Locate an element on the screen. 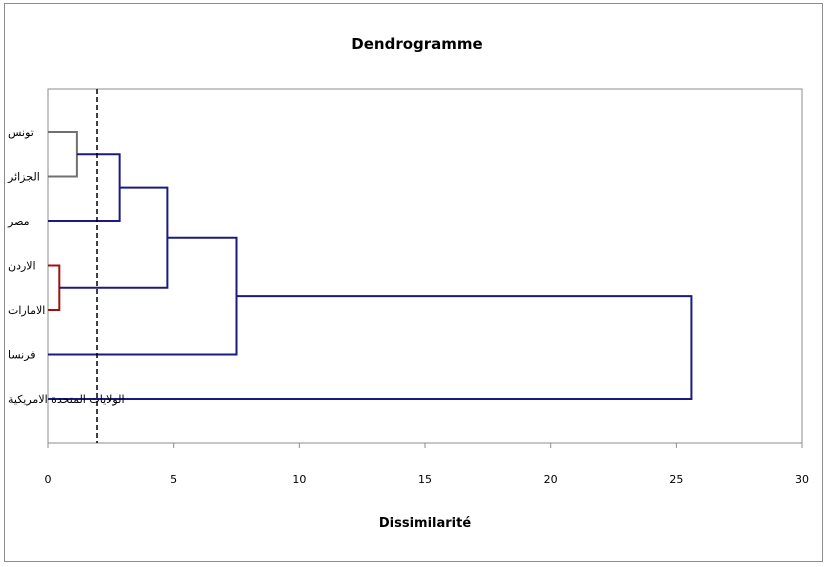 This screenshot has width=827, height=567. leaf-label: الاردن is located at coordinates (22, 266).